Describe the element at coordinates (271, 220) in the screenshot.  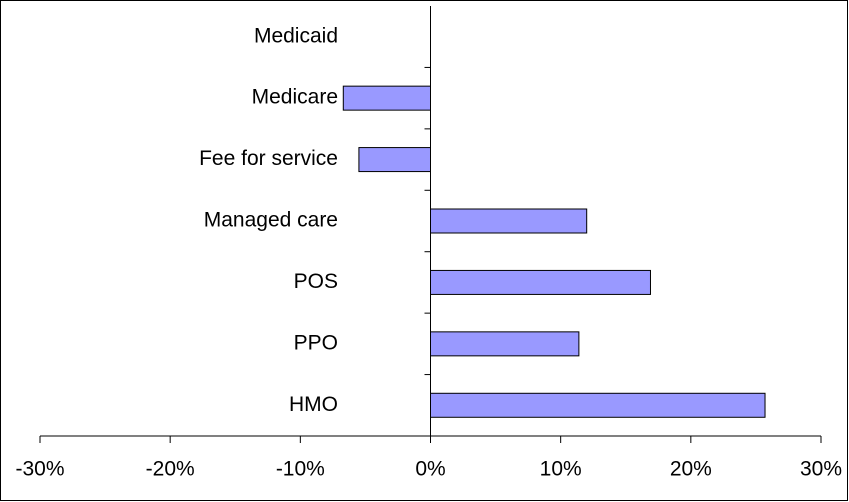
I see `y-tick-label: Managed care` at that location.